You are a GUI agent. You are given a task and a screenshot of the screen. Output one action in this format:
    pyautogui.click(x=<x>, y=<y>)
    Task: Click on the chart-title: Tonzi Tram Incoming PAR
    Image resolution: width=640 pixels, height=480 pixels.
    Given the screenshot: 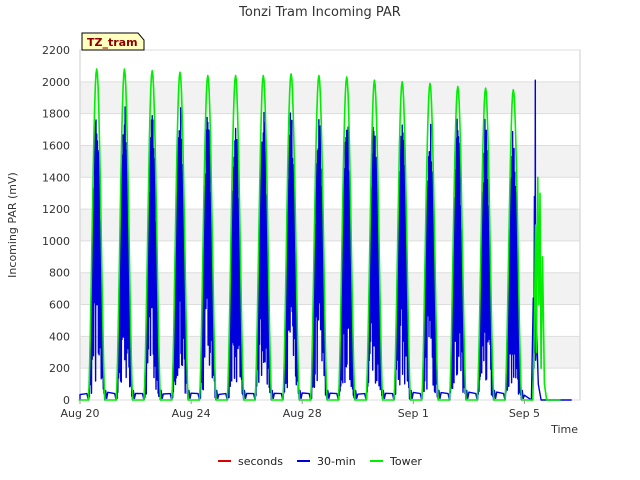 What is the action you would take?
    pyautogui.click(x=319, y=12)
    